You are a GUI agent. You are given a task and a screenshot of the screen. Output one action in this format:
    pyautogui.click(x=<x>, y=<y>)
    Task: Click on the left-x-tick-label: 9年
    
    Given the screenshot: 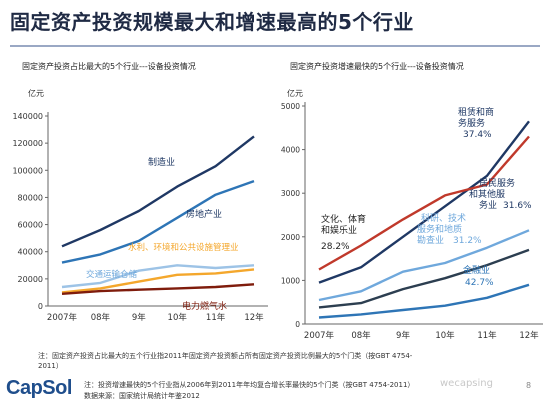 What is the action you would take?
    pyautogui.click(x=139, y=317)
    